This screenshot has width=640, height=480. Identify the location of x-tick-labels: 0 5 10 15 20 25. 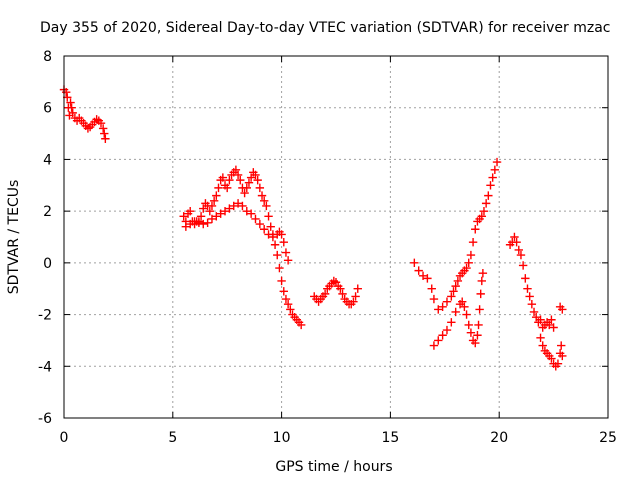
(338, 438).